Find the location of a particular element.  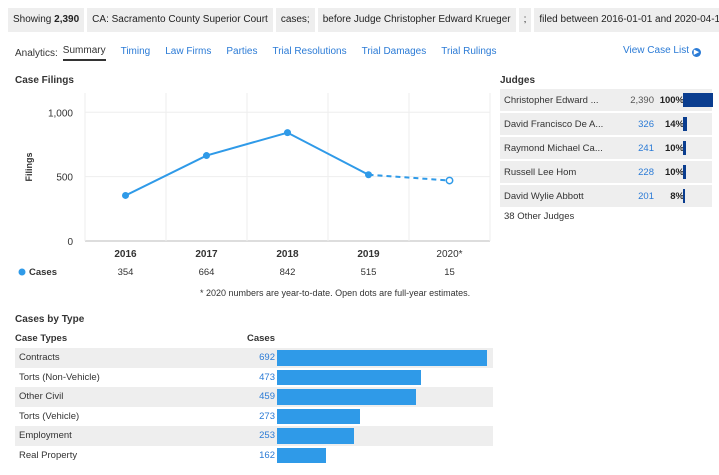

col-case-types: Case Types is located at coordinates (41, 338).